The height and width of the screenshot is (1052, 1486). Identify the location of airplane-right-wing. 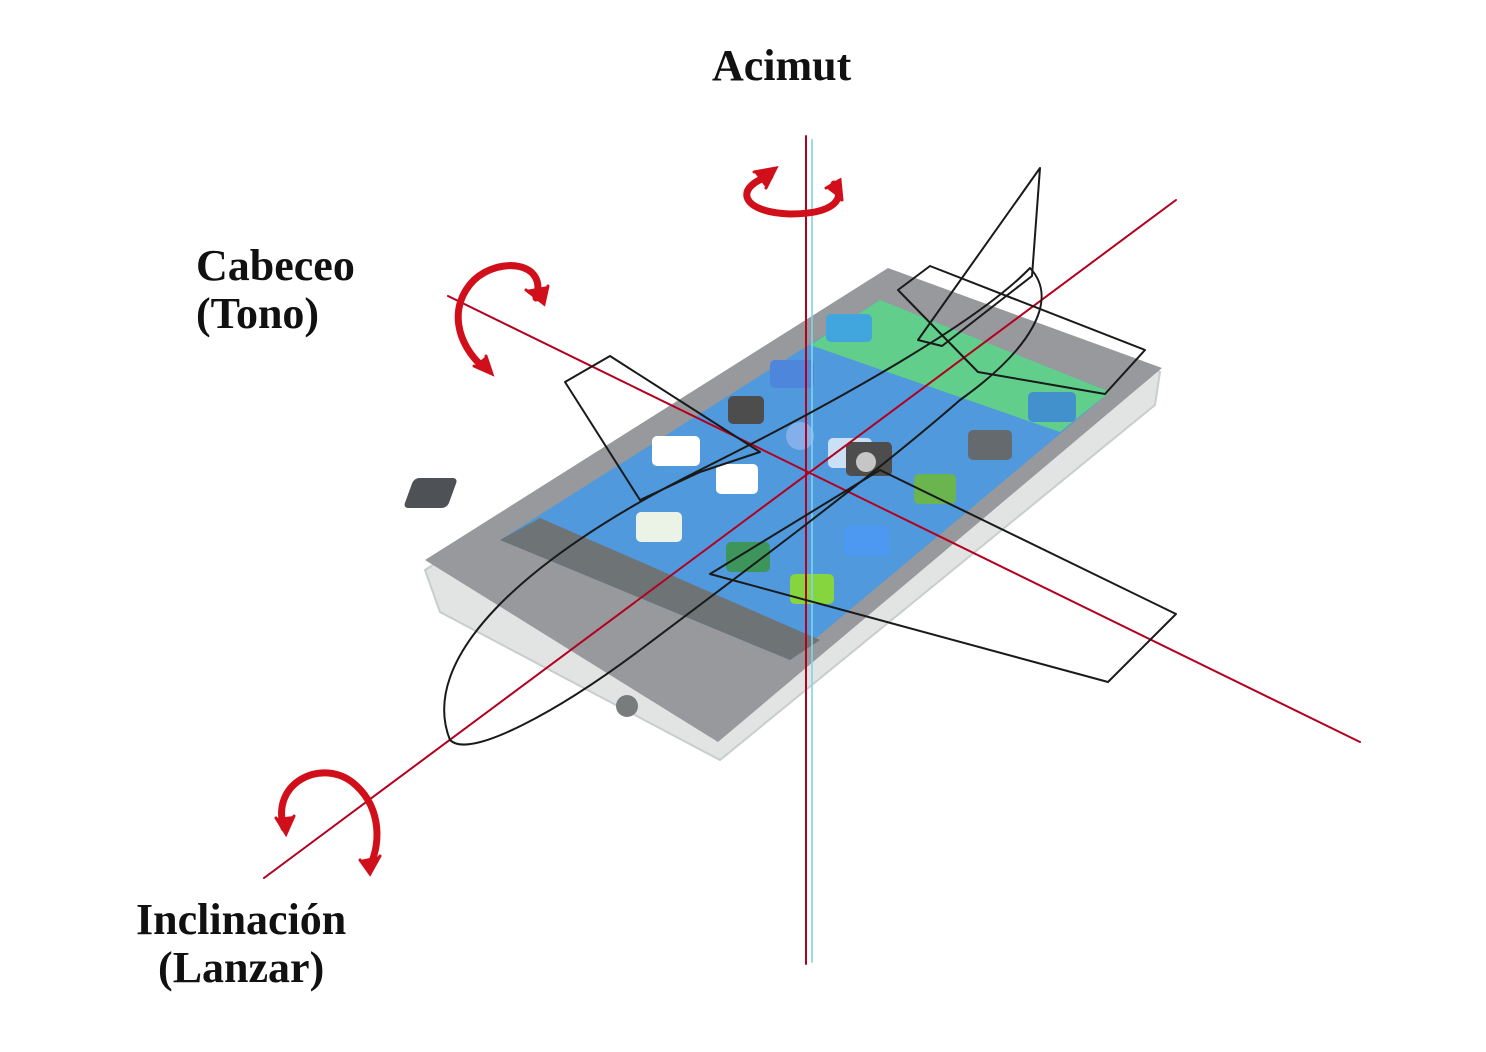
(943, 576).